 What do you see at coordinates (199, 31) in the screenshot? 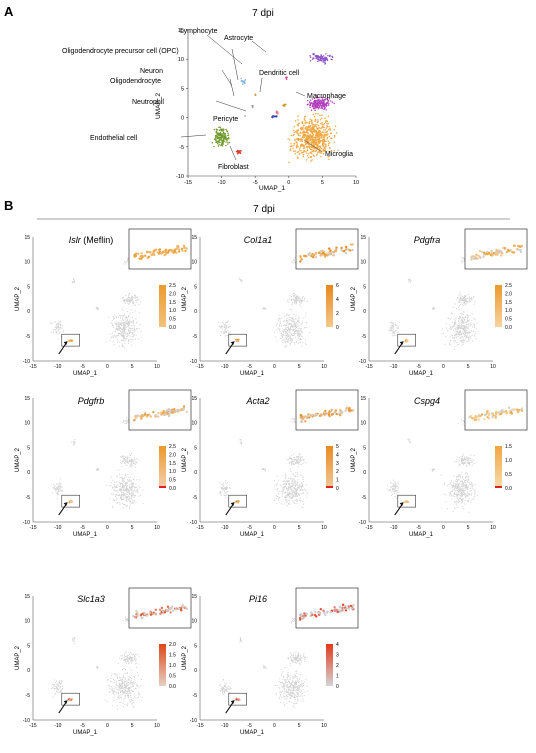
I see `label-lymphocyte: Lymphocyte` at bounding box center [199, 31].